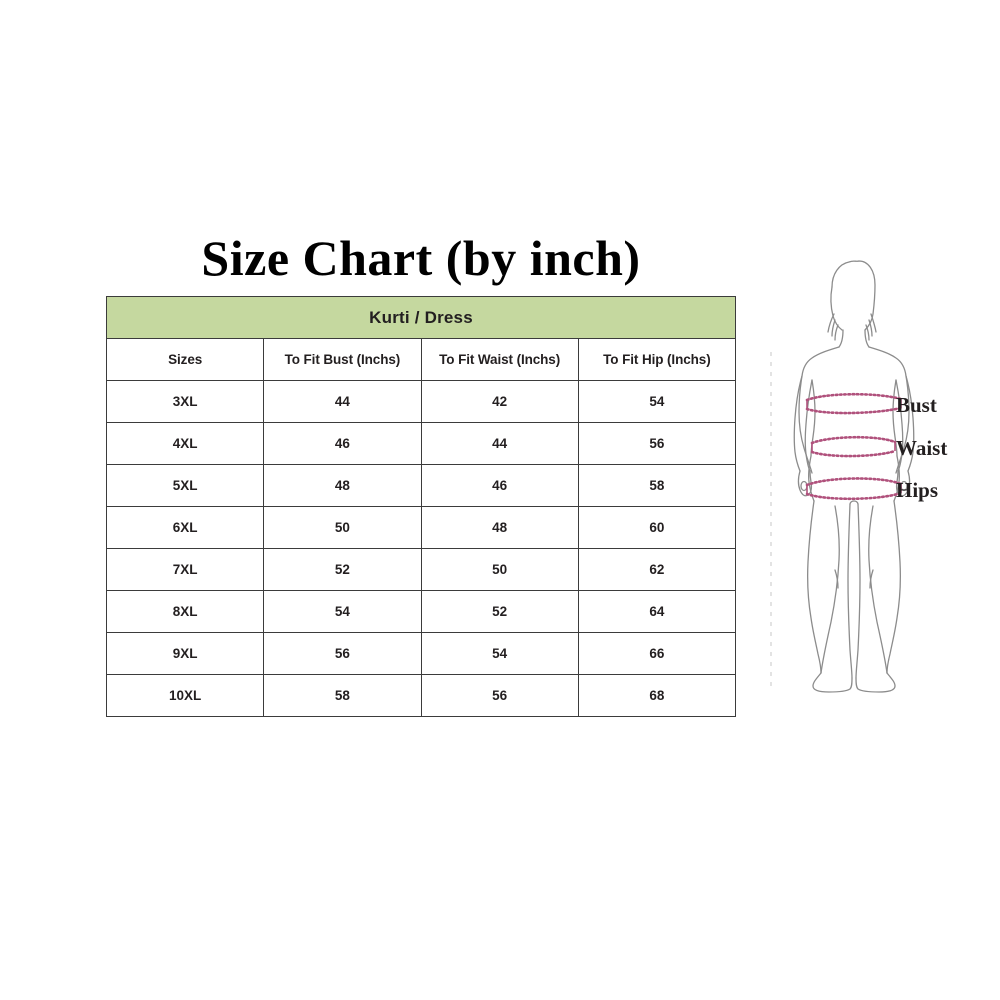 This screenshot has width=1000, height=1000. I want to click on table-row: 4XL 46 44 56, so click(421, 443).